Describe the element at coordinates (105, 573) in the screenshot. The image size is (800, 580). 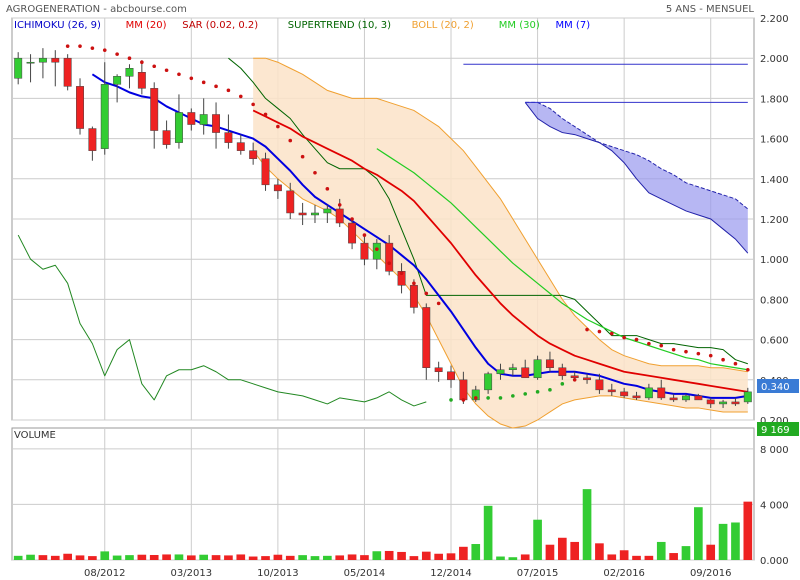
I see `time-tick-label: 08/2012` at that location.